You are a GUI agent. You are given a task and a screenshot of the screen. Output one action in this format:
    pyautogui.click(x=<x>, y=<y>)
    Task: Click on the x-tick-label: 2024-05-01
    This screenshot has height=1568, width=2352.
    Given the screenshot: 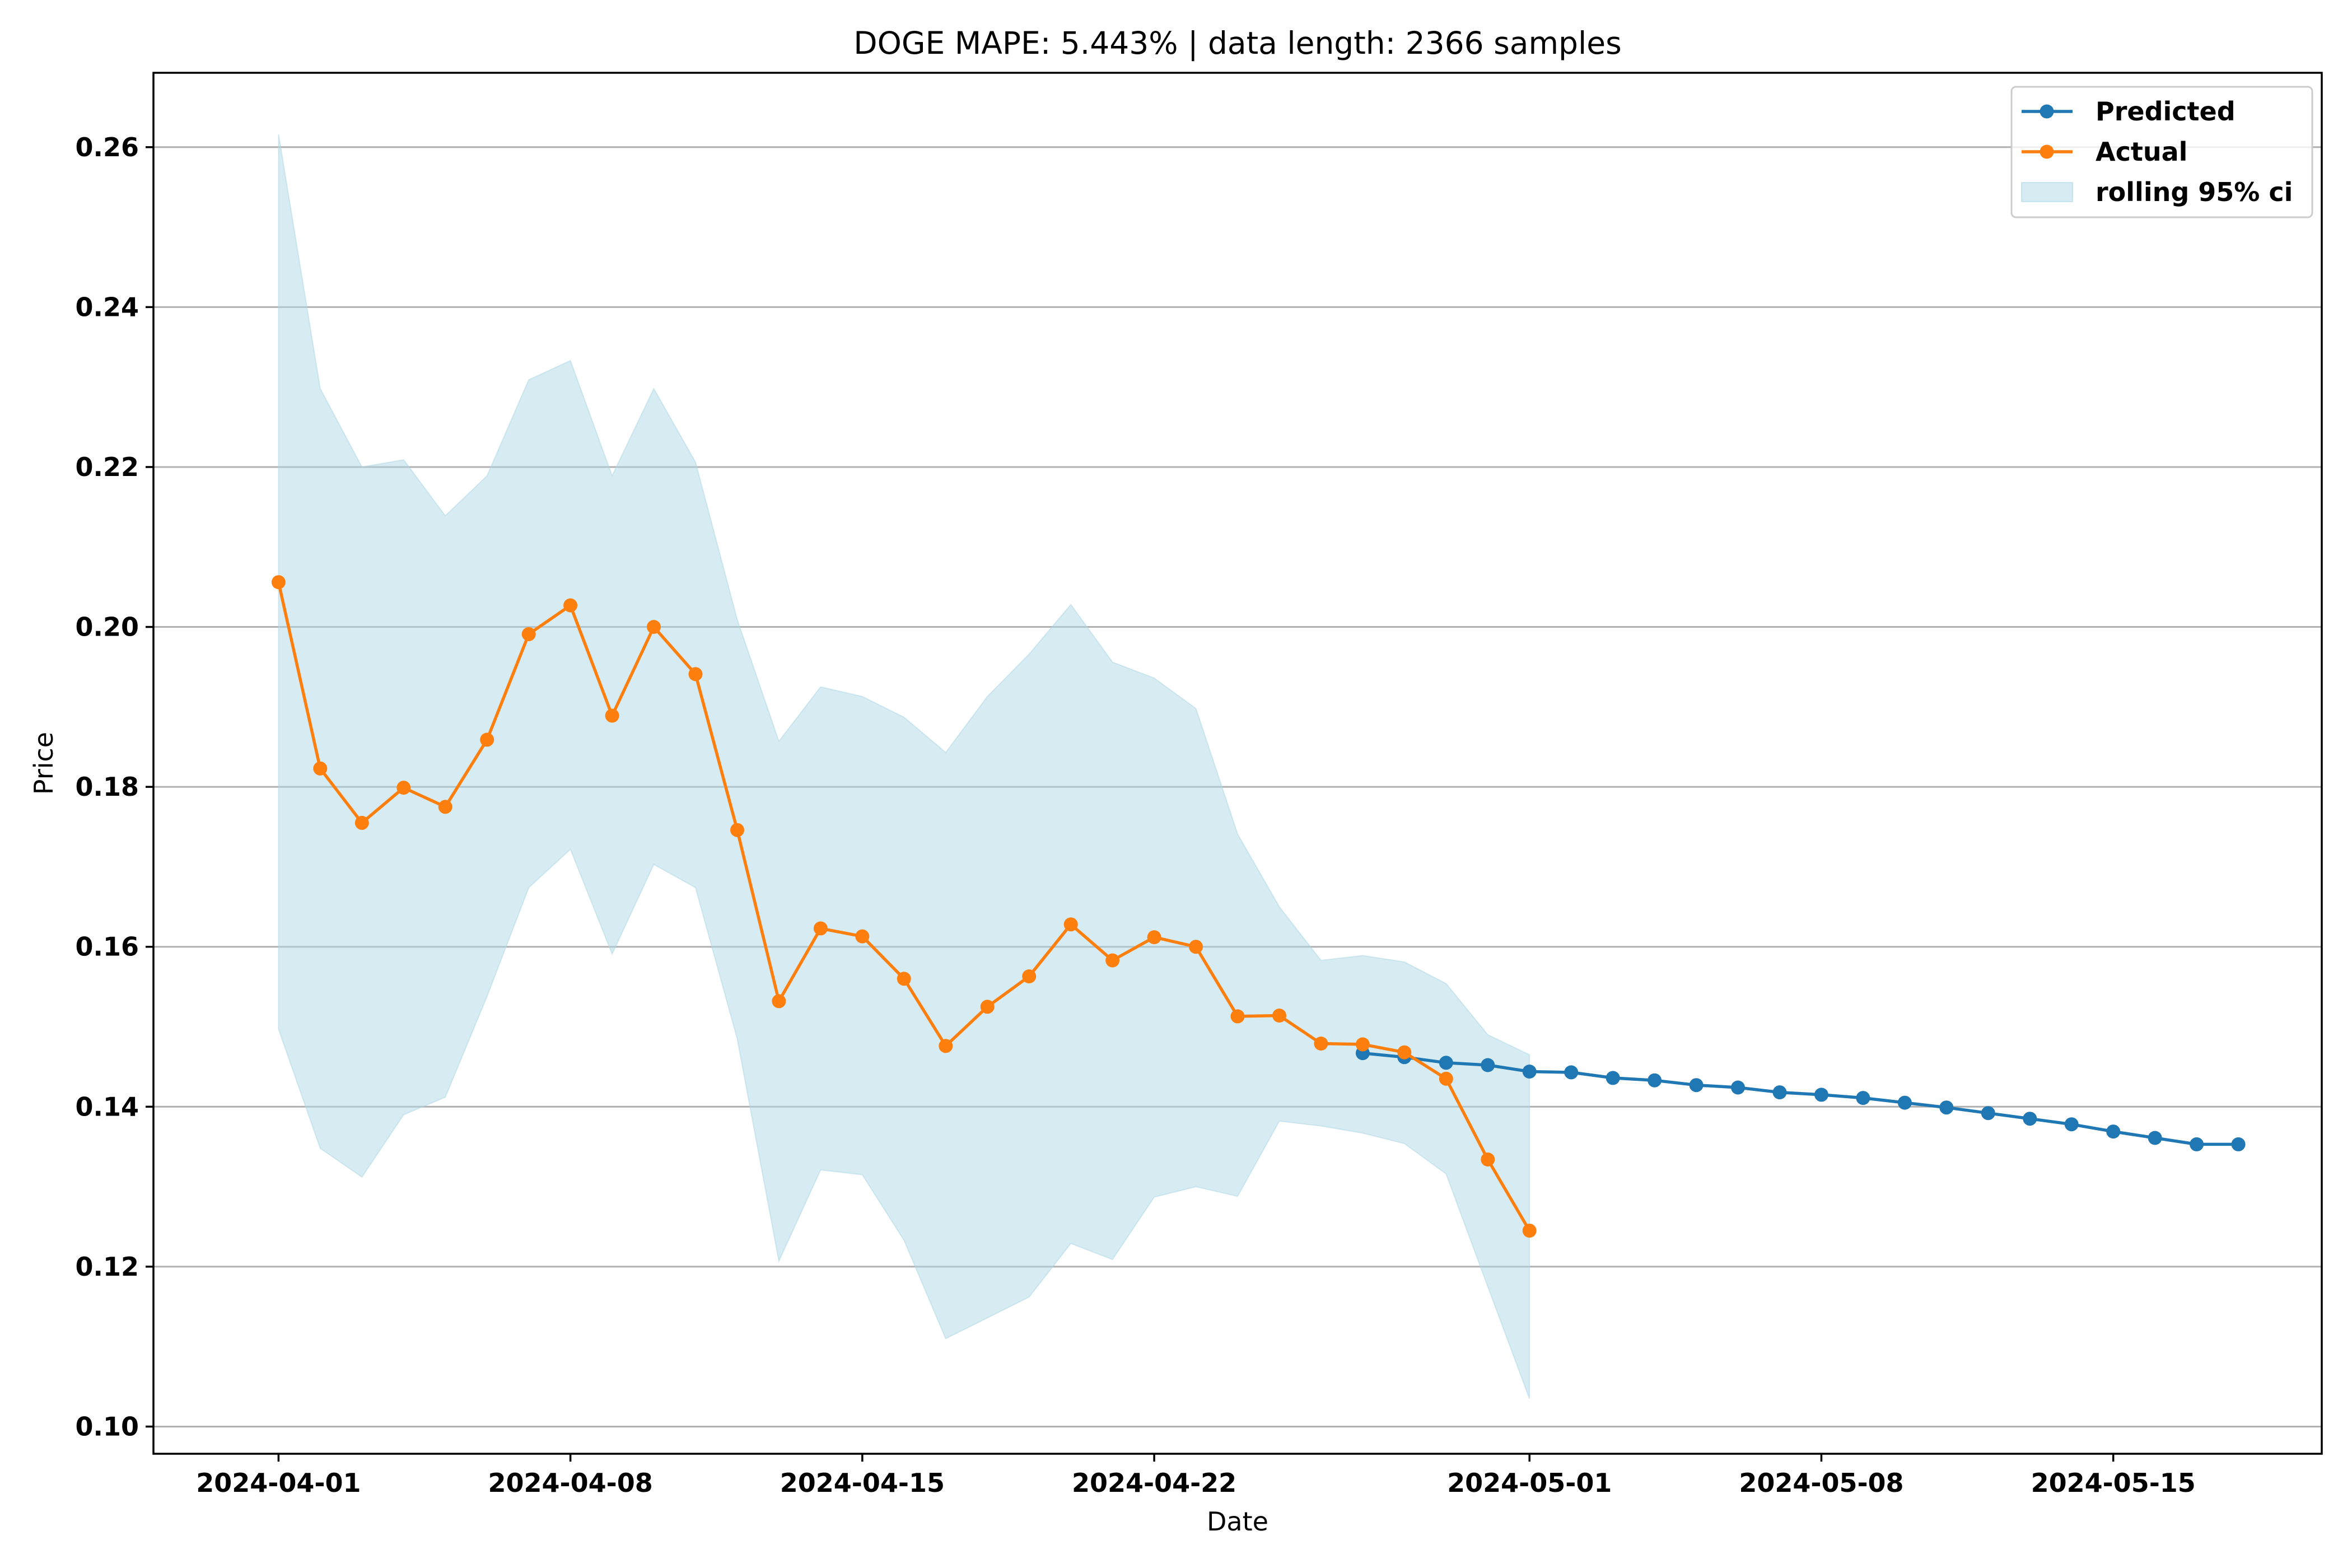 What is the action you would take?
    pyautogui.click(x=1530, y=1483)
    